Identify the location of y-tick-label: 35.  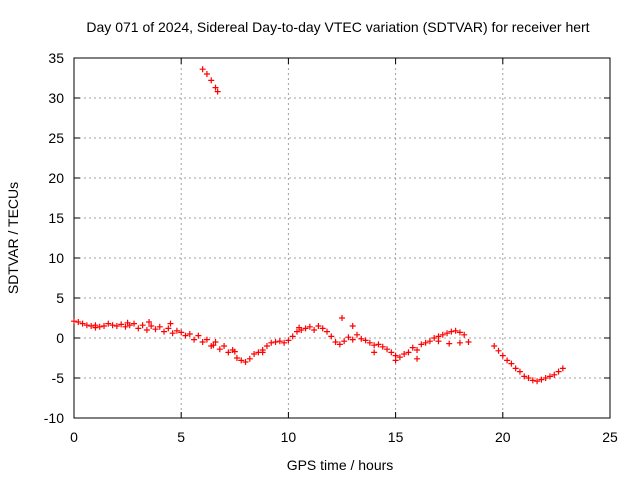
(56, 58).